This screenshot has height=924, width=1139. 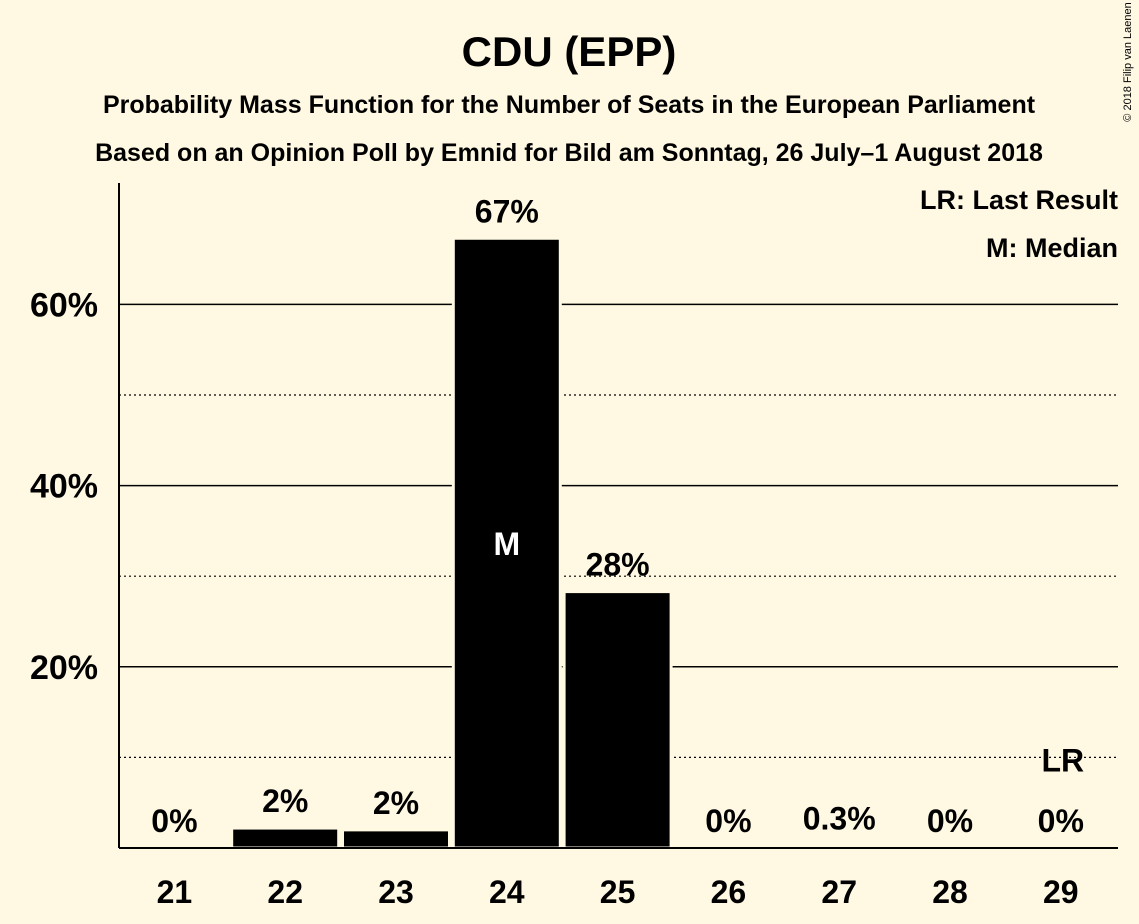 What do you see at coordinates (64, 668) in the screenshot?
I see `y-tick-label-20: 20%` at bounding box center [64, 668].